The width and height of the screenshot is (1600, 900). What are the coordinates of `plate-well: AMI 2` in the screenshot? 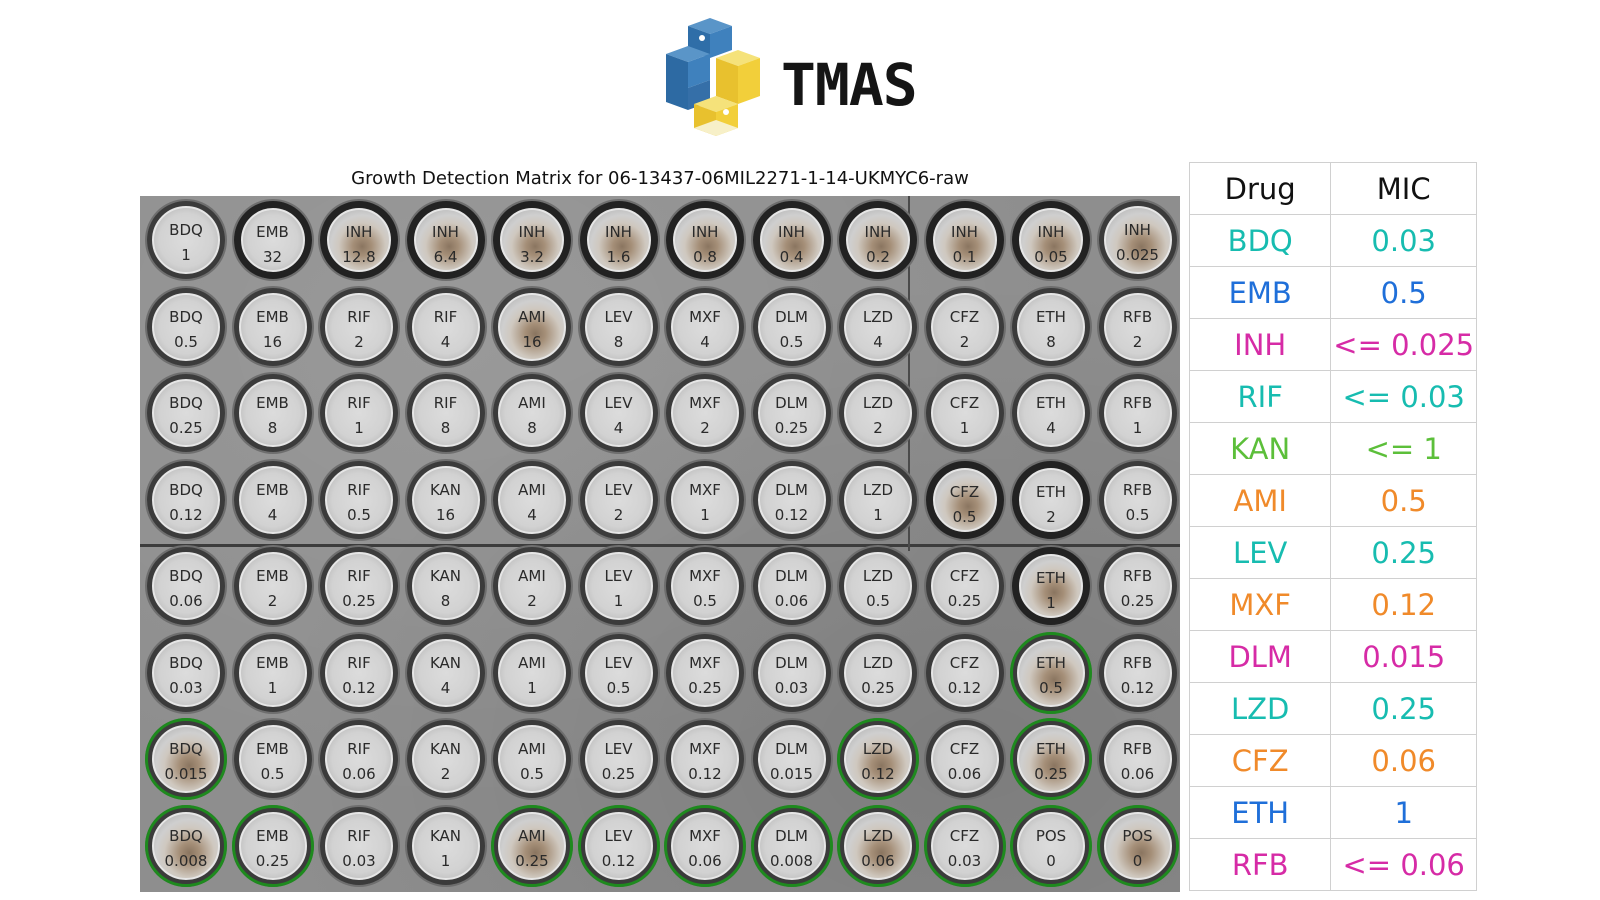 It's located at (532, 586).